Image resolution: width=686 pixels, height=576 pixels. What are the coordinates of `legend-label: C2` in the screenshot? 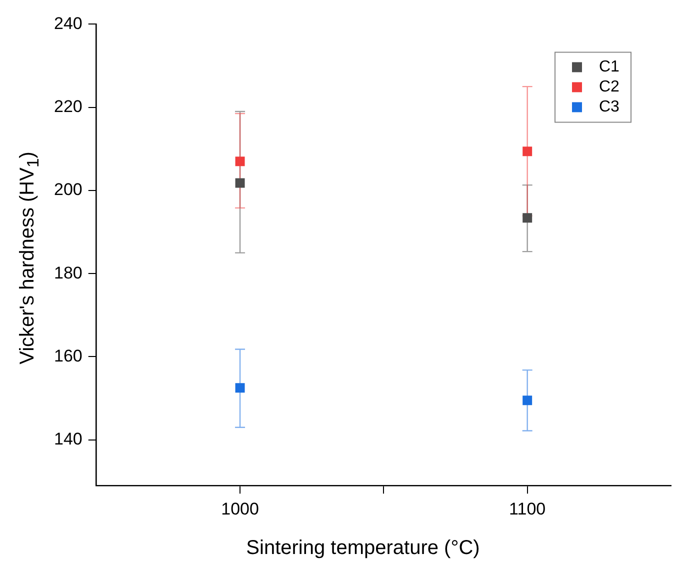 It's located at (609, 87).